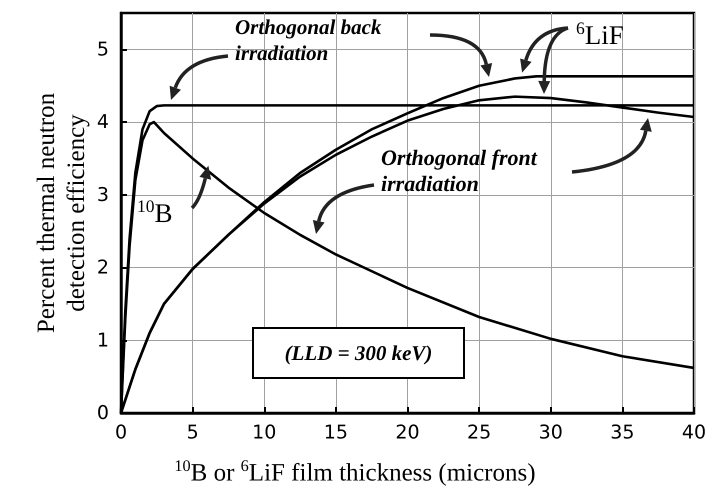 This screenshot has width=710, height=501. Describe the element at coordinates (102, 49) in the screenshot. I see `y-tick-label: 5` at that location.